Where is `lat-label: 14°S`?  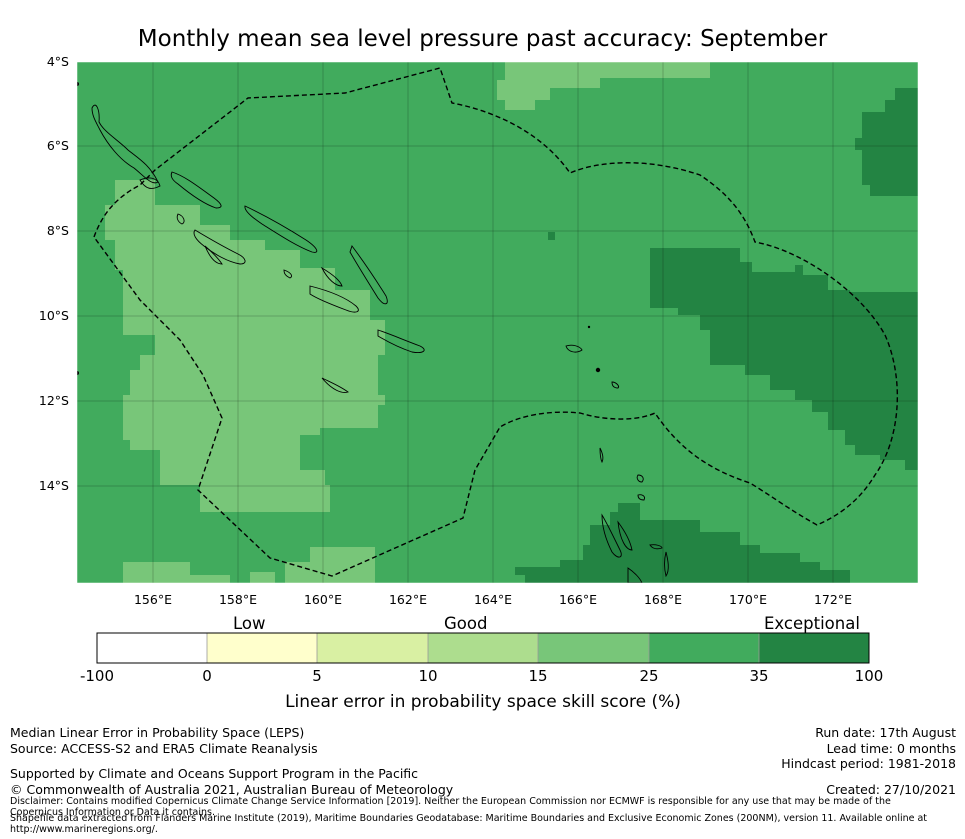
lat-label: 14°S is located at coordinates (53, 485).